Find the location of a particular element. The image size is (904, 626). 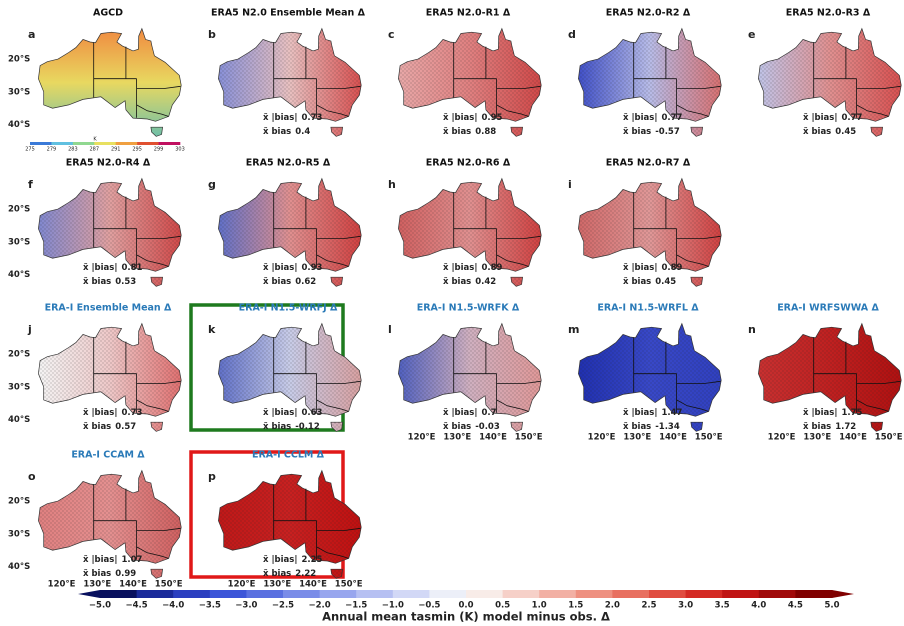

colorbar-tick: −3.5 is located at coordinates (210, 606).